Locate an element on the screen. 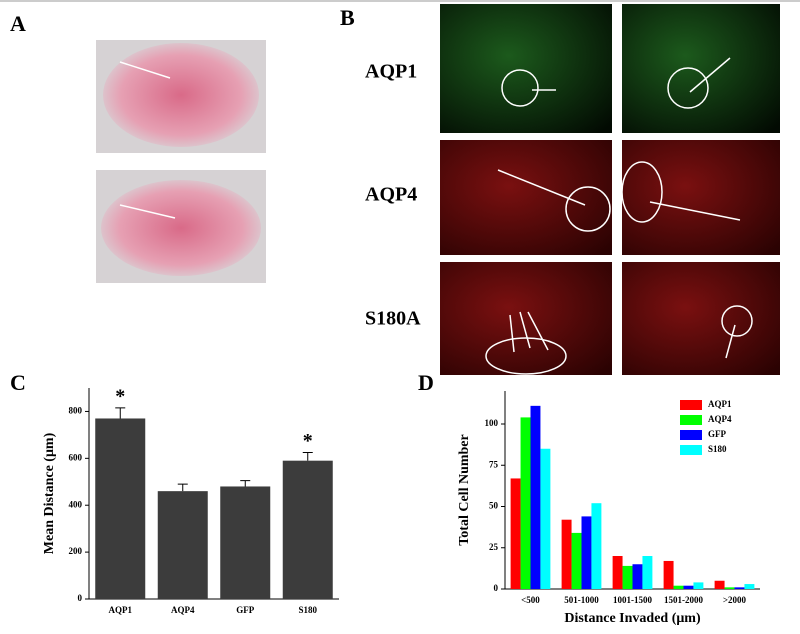  legend-label: GFP is located at coordinates (717, 434).